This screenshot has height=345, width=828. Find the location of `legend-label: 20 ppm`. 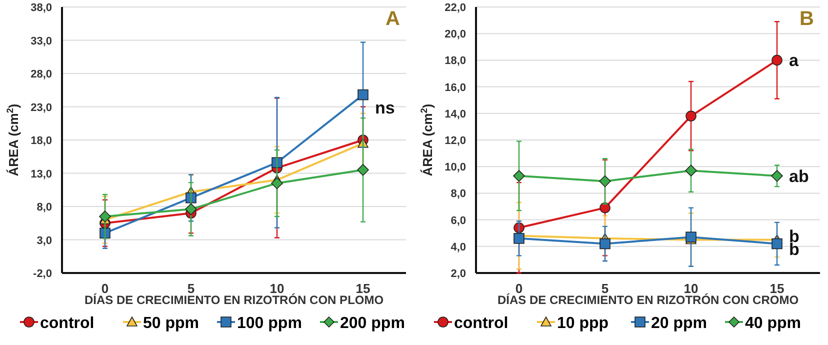

legend-label: 20 ppm is located at coordinates (679, 323).